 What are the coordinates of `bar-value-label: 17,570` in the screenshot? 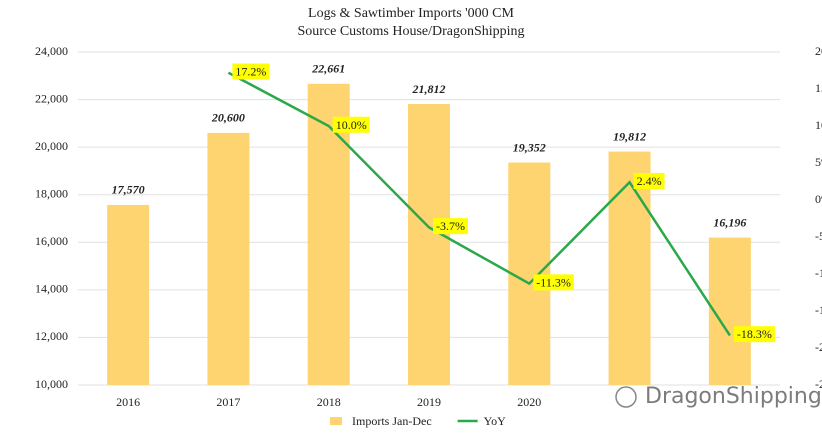 It's located at (128, 190).